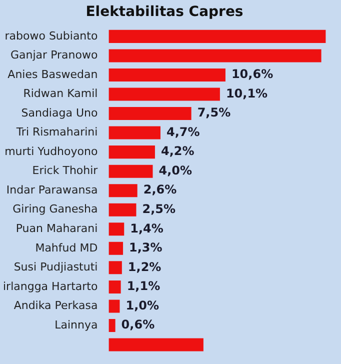  Describe the element at coordinates (159, 209) in the screenshot. I see `data-label: 2,5%` at that location.